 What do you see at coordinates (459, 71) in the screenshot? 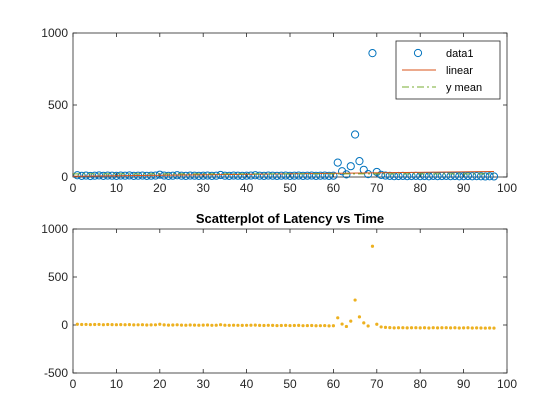
I see `legend-label-linear: linear` at bounding box center [459, 71].